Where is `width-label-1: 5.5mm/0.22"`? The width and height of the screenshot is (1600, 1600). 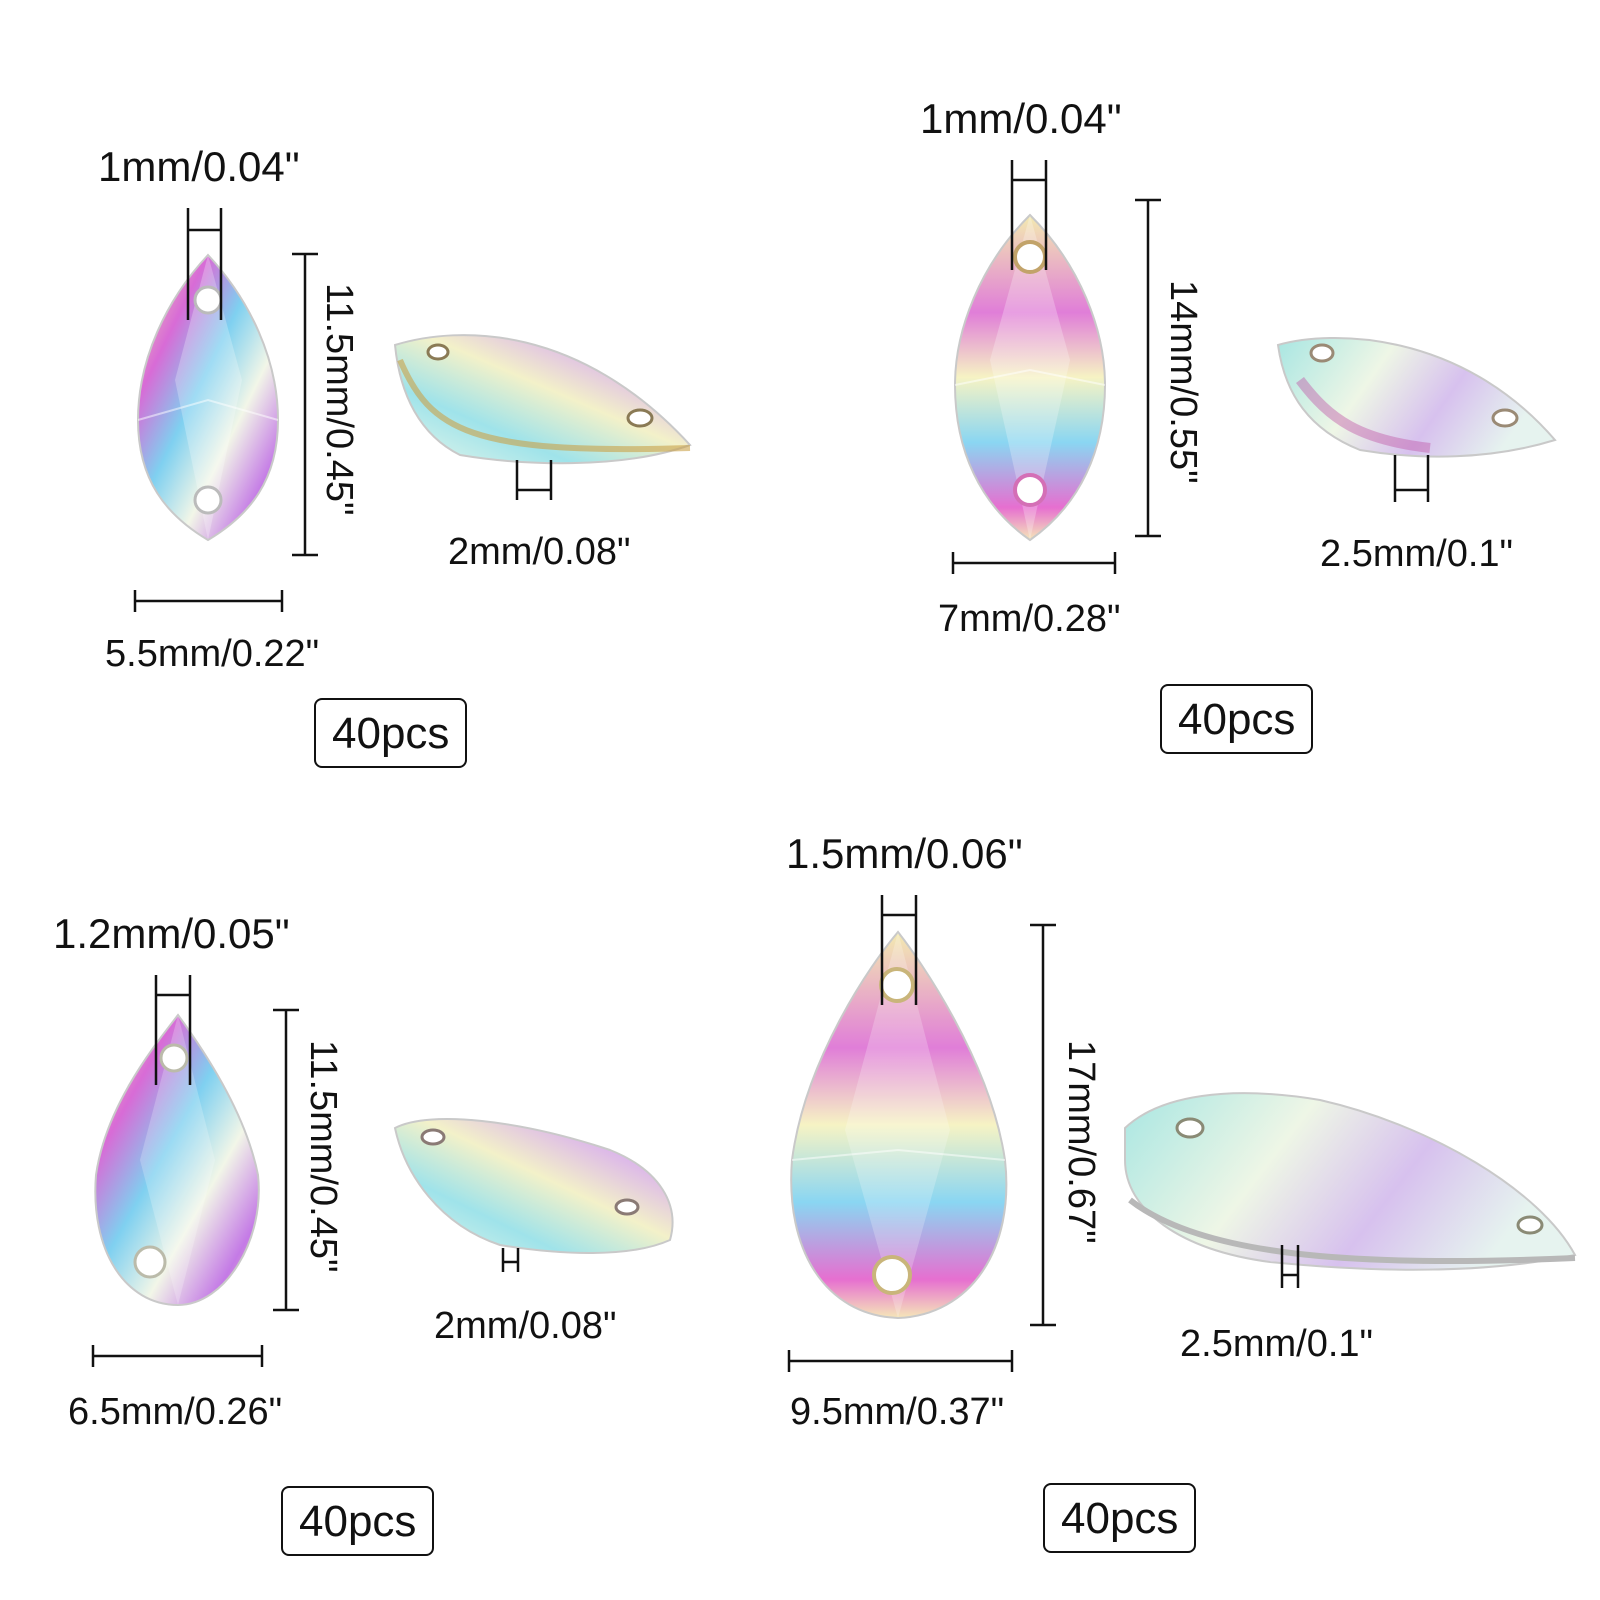 width-label-1: 5.5mm/0.22" is located at coordinates (212, 654).